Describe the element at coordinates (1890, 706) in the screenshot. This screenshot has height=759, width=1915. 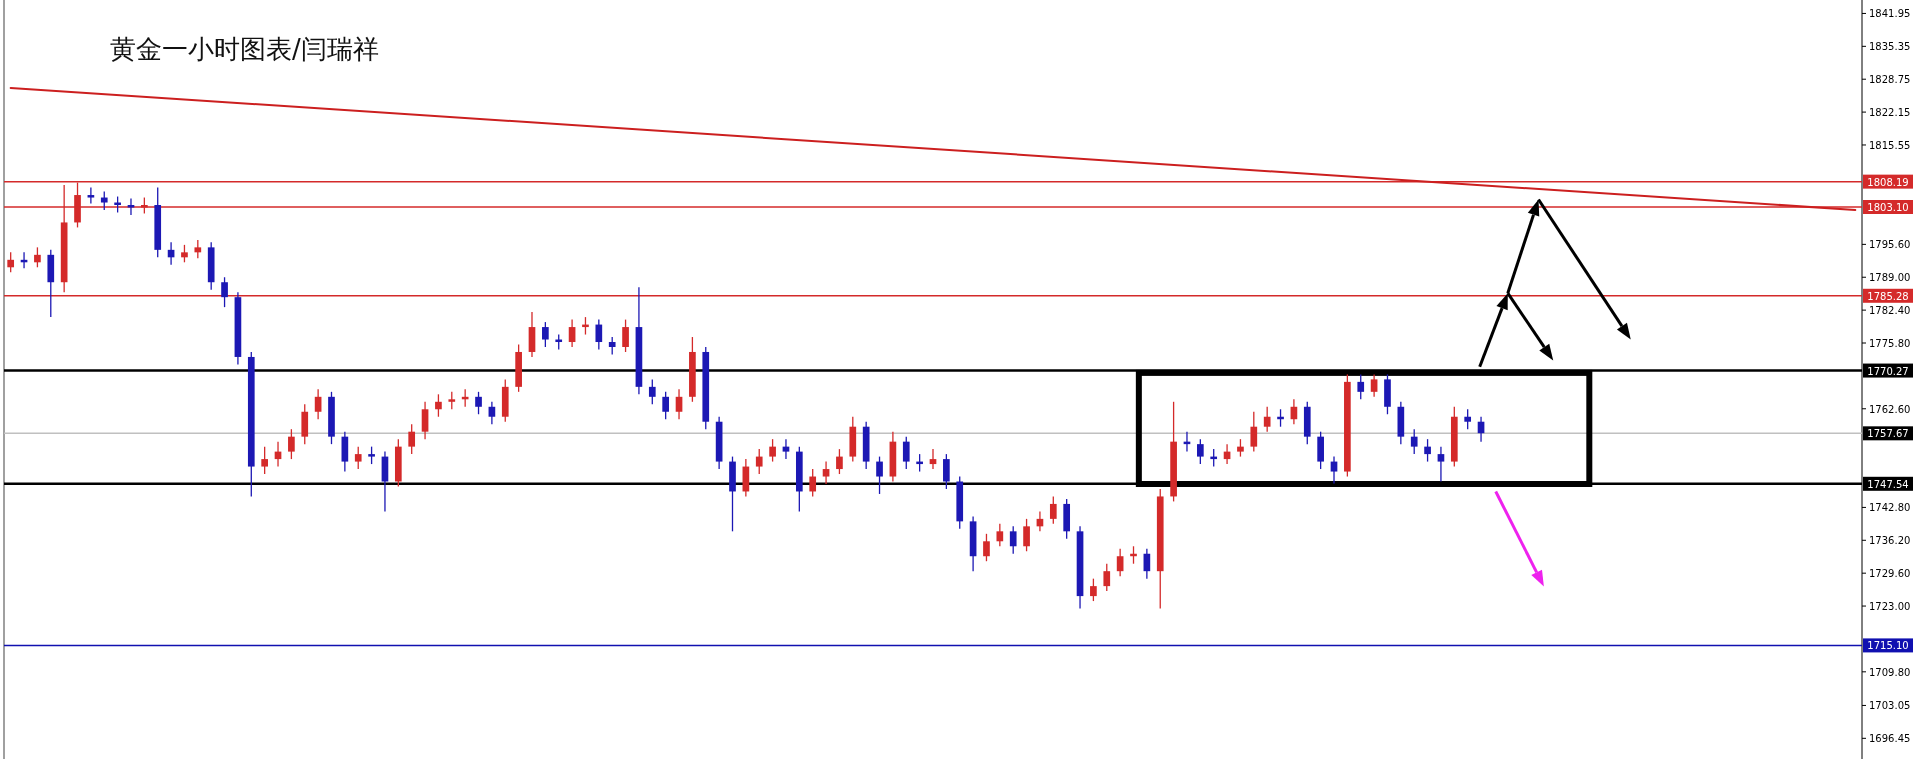
I see `y-tick-label: 1703.05` at that location.